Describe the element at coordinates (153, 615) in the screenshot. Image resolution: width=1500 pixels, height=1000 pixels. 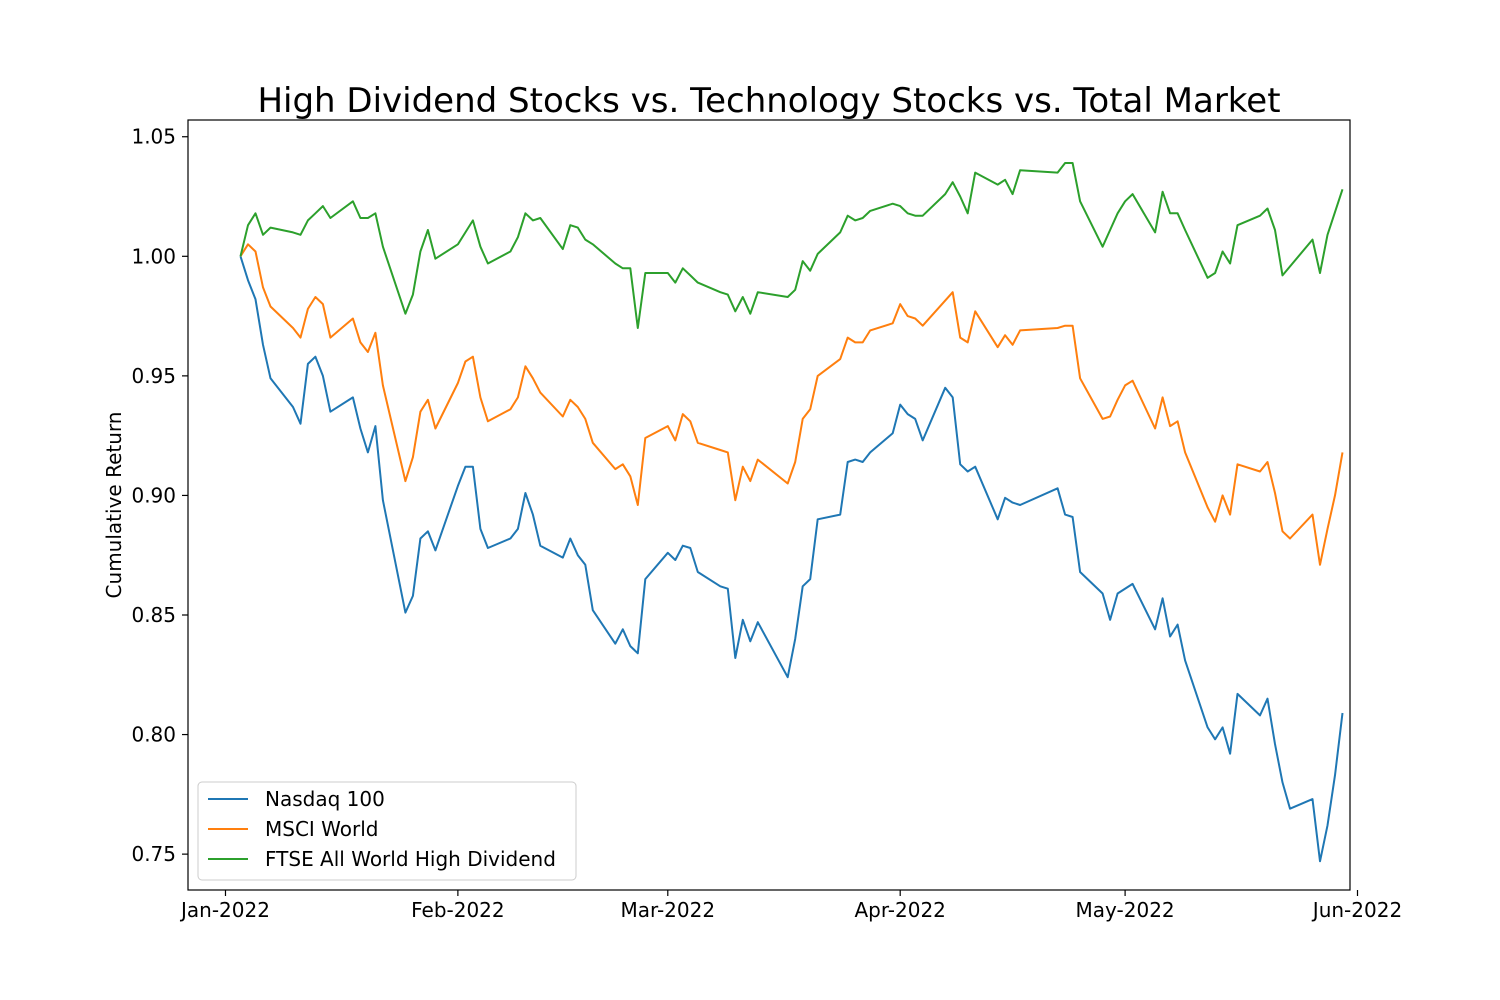
I see `y-tick-label: 0.85` at that location.